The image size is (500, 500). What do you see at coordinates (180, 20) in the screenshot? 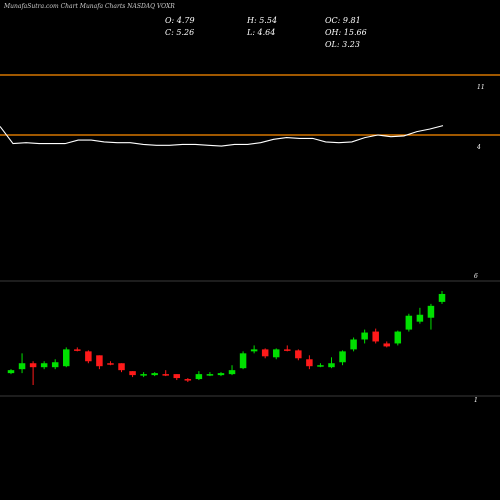
I see `open-value: O: 4.79` at bounding box center [180, 20].